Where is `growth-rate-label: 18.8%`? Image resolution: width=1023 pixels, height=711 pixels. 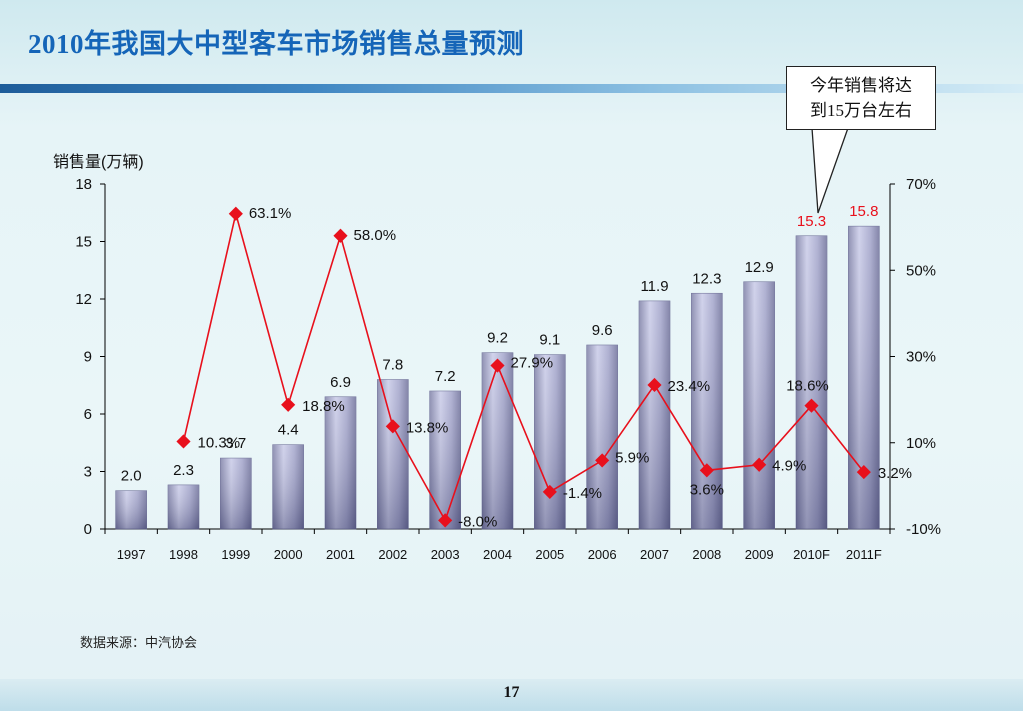
growth-rate-label: 18.8% is located at coordinates (323, 406).